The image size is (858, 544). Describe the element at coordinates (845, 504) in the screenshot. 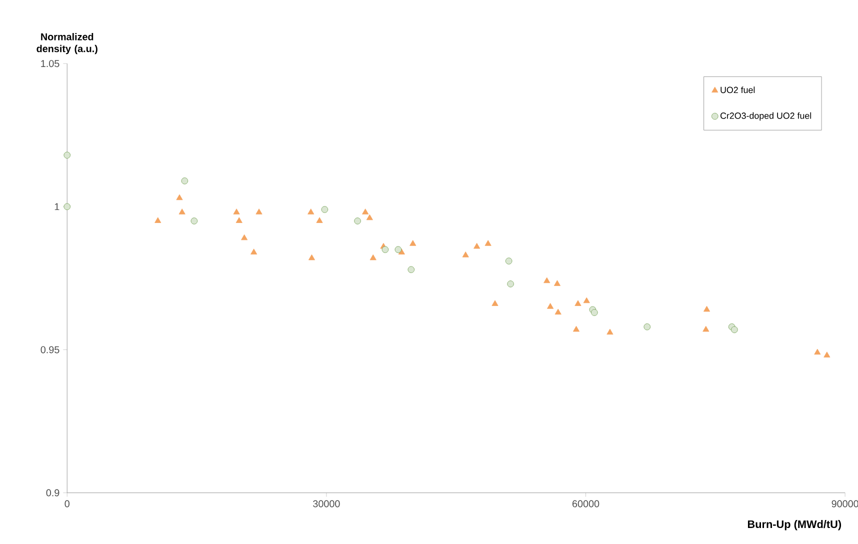

I see `x-tick-label: 90000` at that location.